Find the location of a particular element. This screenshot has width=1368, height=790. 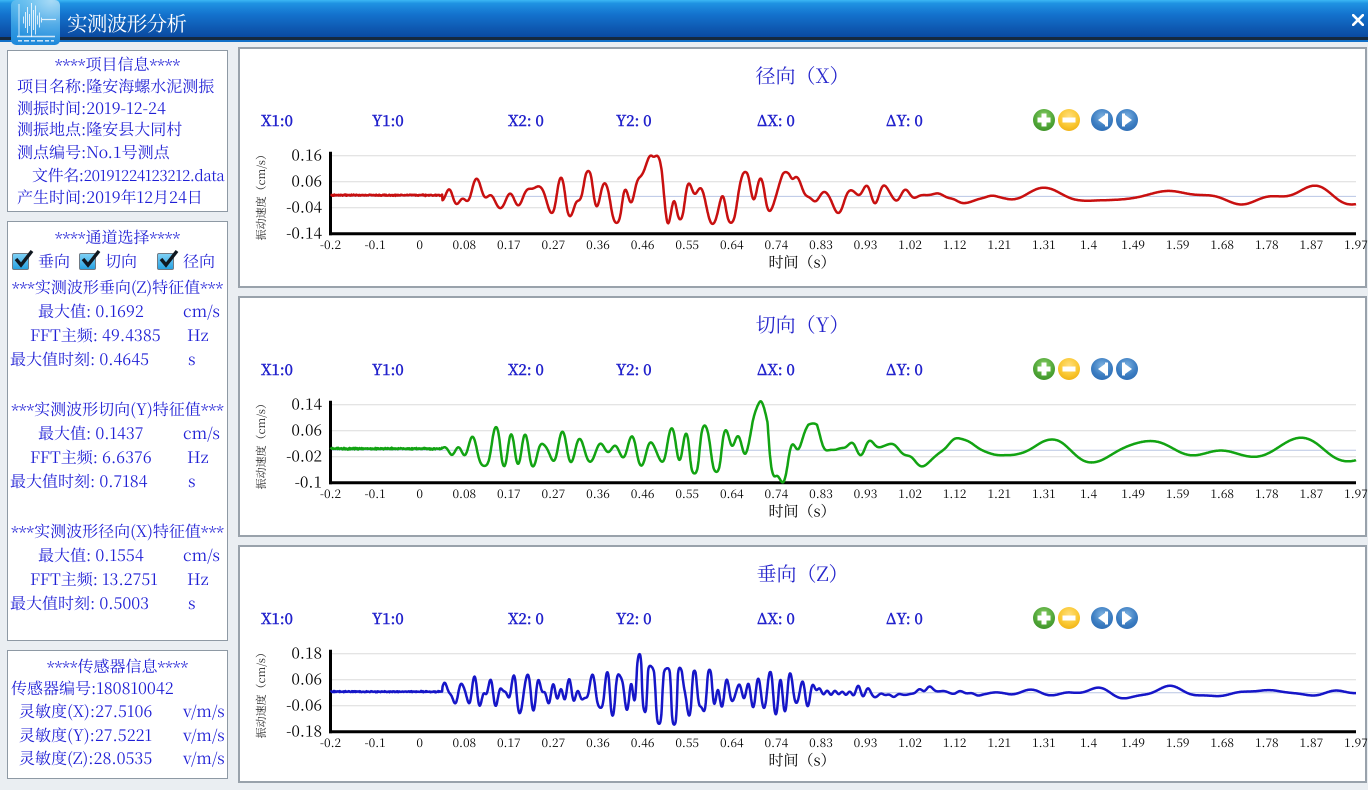

svg-text: 0.18 is located at coordinates (306, 653).